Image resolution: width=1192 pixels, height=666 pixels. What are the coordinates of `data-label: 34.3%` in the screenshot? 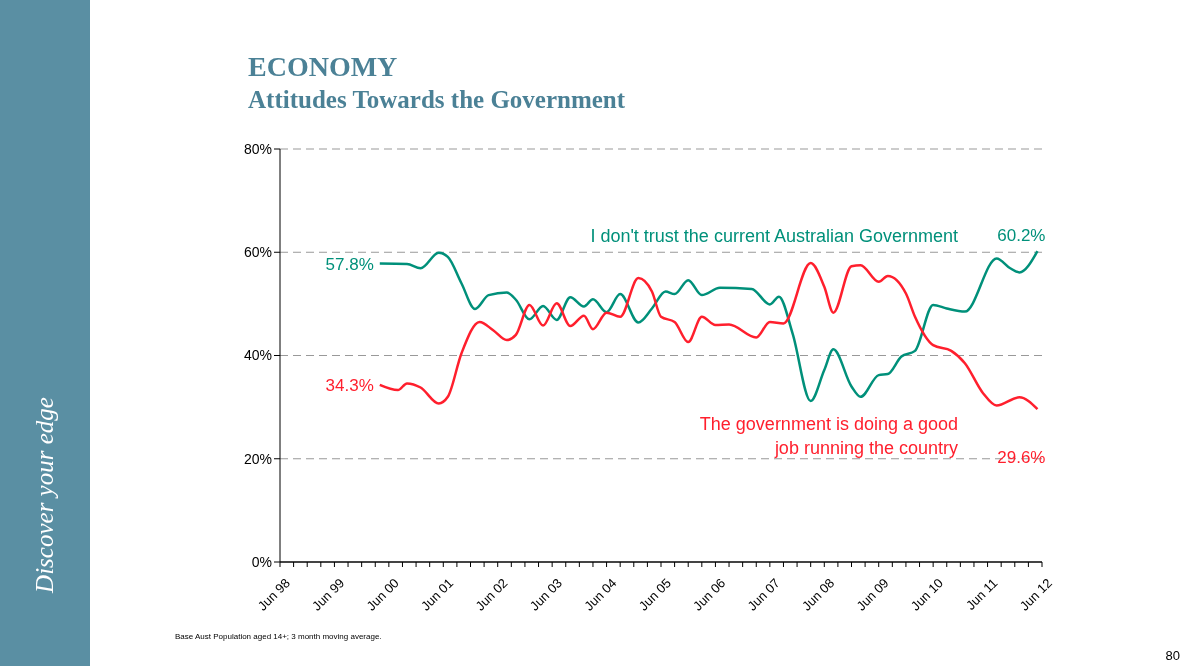 It's located at (349, 385).